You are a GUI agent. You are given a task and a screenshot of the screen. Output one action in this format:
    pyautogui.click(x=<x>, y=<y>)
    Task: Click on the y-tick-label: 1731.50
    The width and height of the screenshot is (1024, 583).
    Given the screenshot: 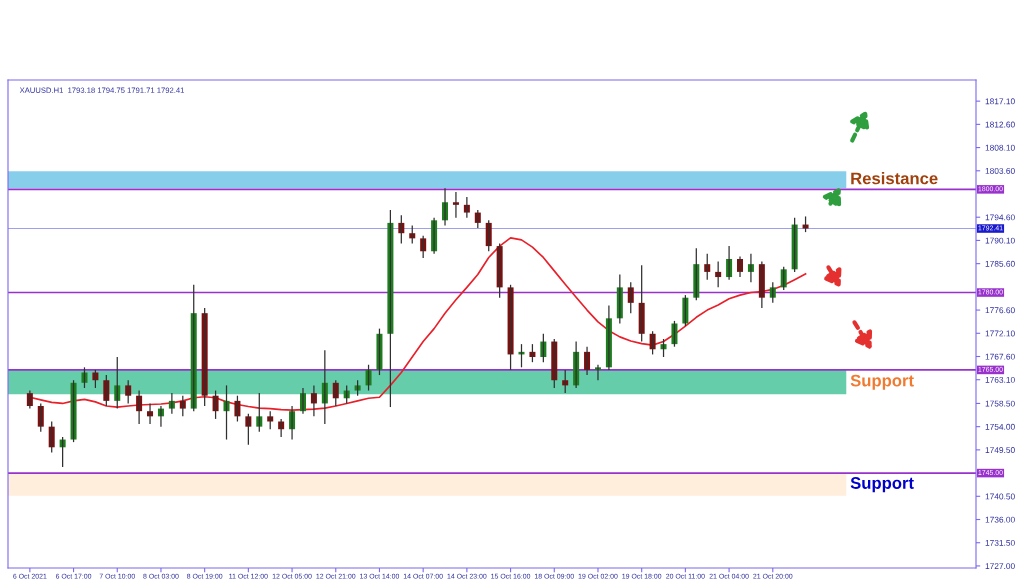 What is the action you would take?
    pyautogui.click(x=1000, y=542)
    